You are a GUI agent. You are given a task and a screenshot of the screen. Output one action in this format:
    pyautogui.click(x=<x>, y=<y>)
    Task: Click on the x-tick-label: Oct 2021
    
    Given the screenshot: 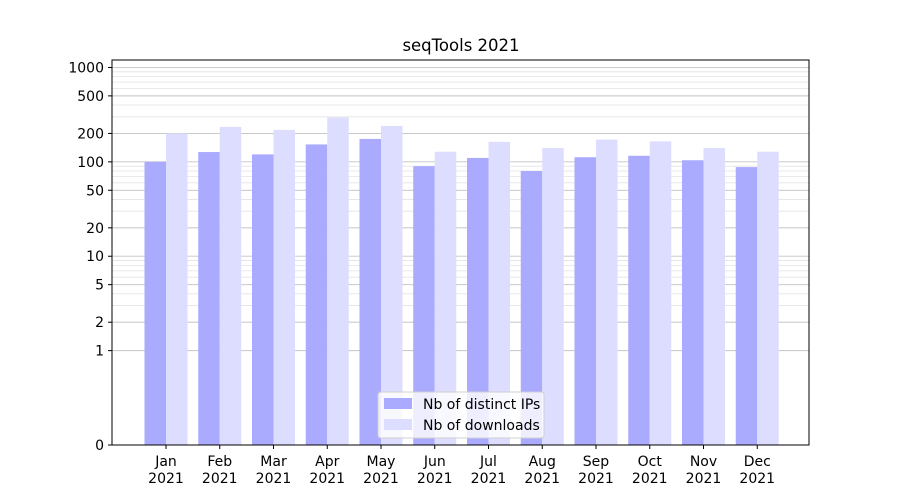 What is the action you would take?
    pyautogui.click(x=650, y=470)
    